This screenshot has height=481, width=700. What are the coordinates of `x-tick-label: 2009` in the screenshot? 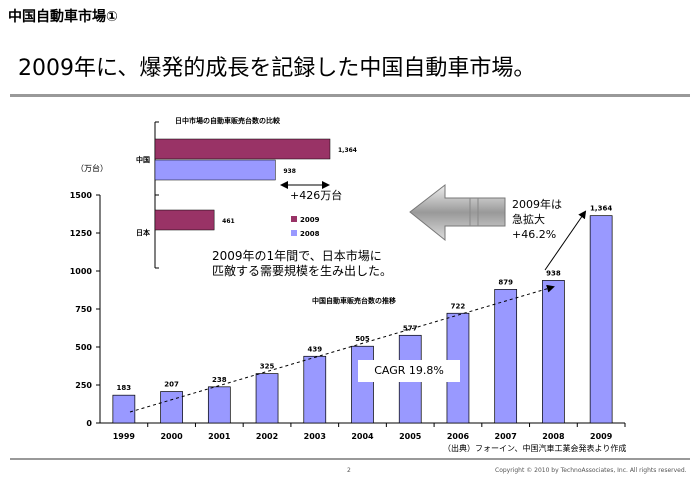 It's located at (601, 436).